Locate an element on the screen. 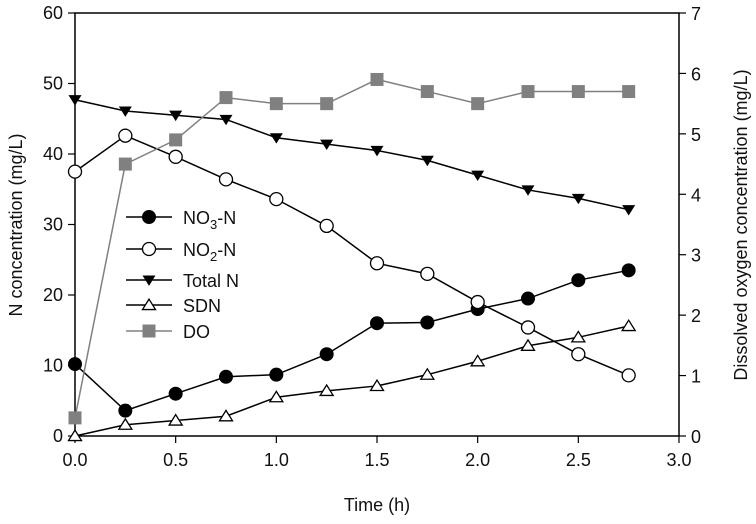 The image size is (756, 524). y-tick-label: 60 is located at coordinates (53, 13).